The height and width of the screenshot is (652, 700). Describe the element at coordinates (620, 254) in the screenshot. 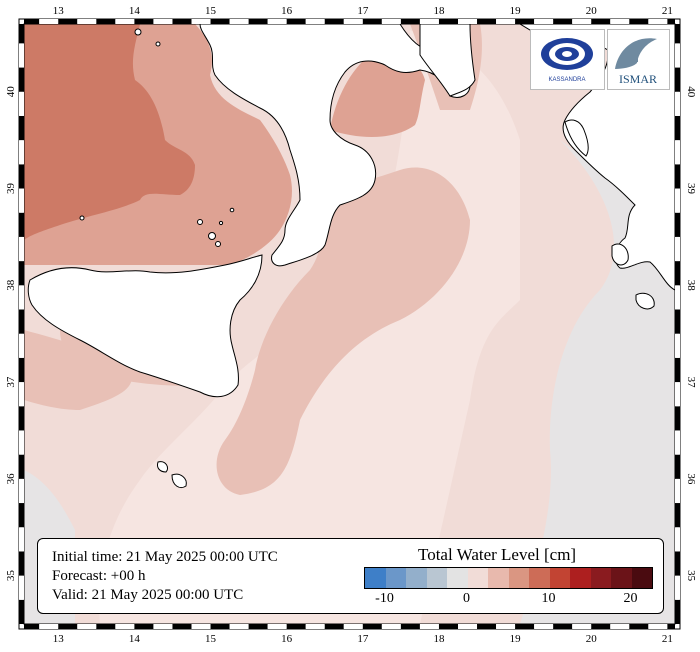

I see `land-kefalonia` at that location.